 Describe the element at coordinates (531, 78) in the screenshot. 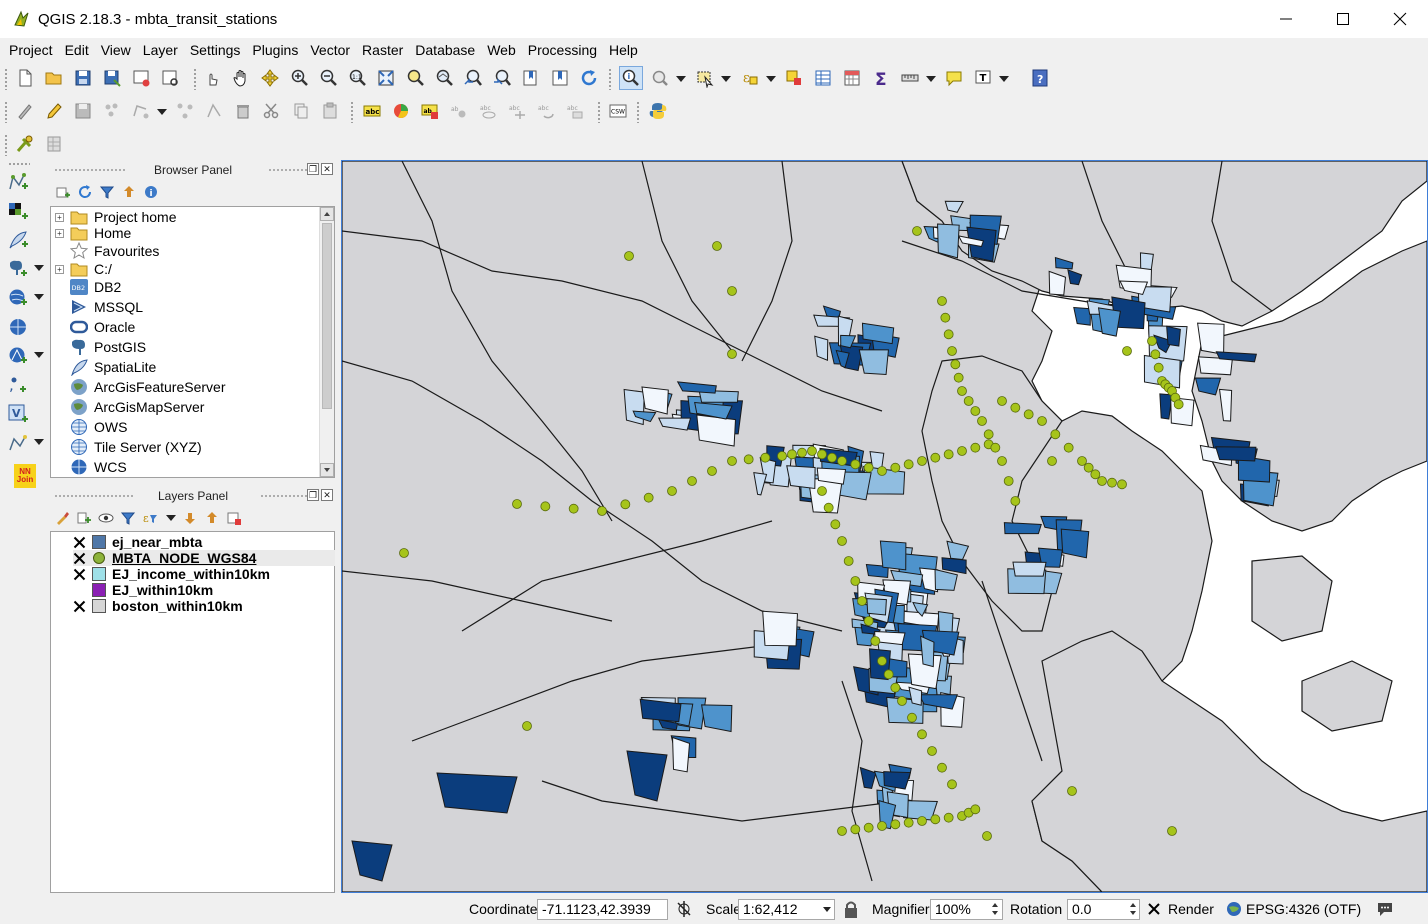

I see `new-bookmark-button` at that location.